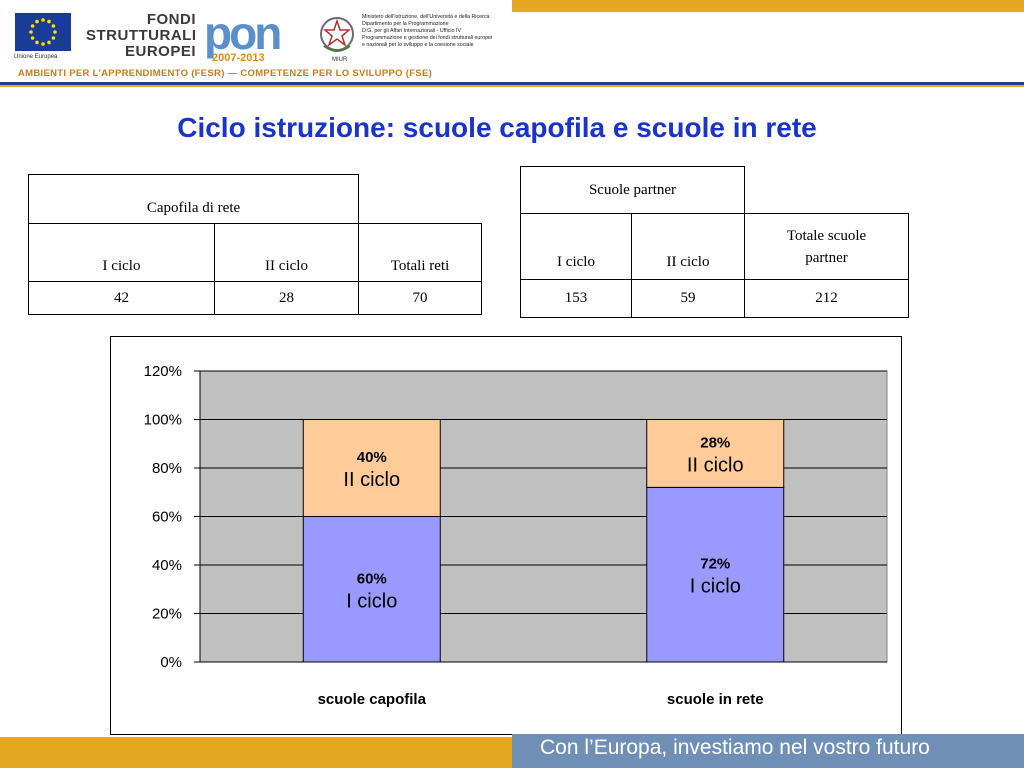 The height and width of the screenshot is (768, 1024). I want to click on partner-col-i-ciclo: I ciclo, so click(576, 246).